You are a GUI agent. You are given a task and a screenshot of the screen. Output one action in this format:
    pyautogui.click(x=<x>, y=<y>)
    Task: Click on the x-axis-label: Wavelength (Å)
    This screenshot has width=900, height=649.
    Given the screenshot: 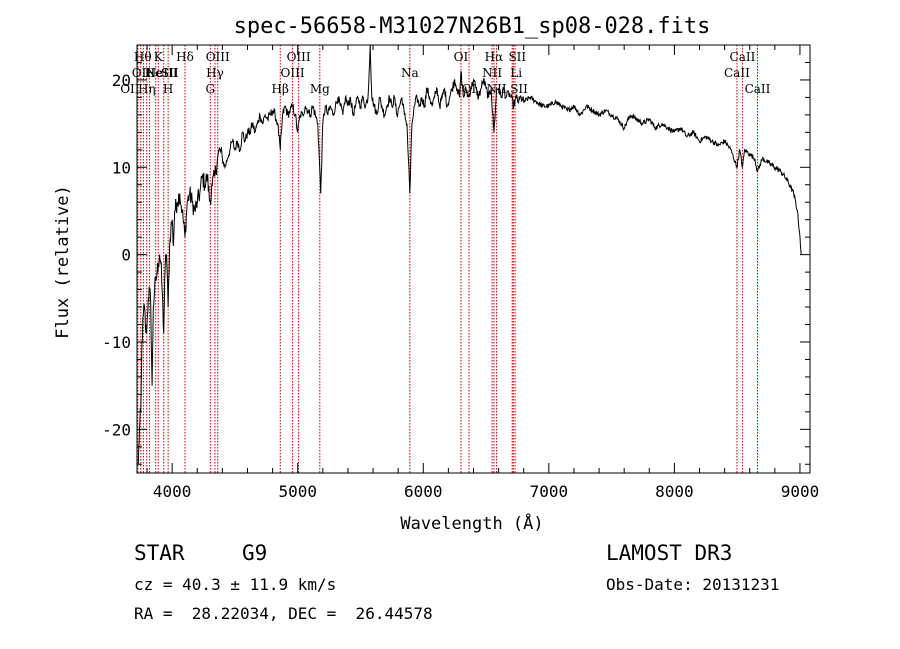 What is the action you would take?
    pyautogui.click(x=471, y=523)
    